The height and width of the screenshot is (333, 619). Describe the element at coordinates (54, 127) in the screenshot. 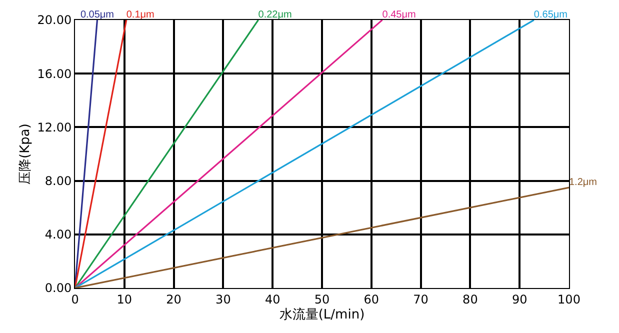

I see `y-tick-label: 12.00` at that location.